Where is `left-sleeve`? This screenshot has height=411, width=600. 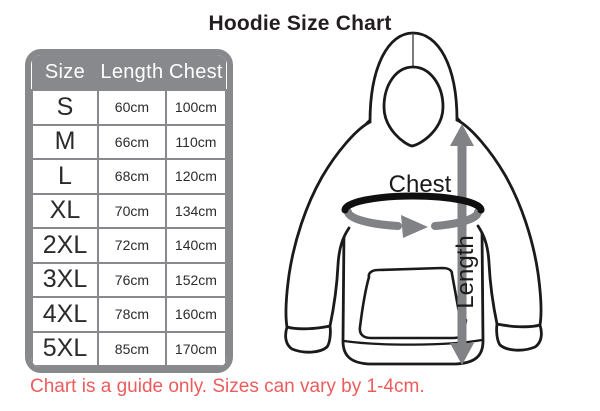
left-sleeve is located at coordinates (327, 237).